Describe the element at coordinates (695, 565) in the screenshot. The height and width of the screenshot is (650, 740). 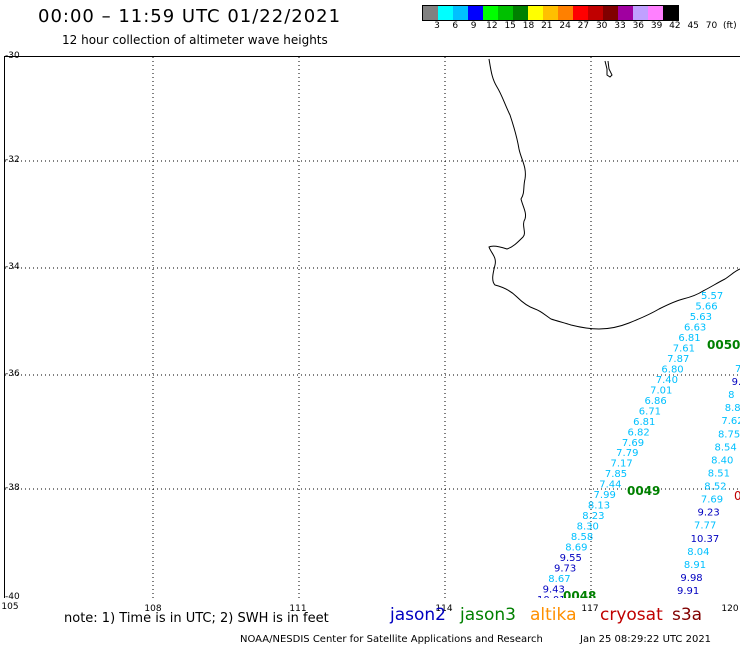
I see `wave-height-value: 8.91` at that location.